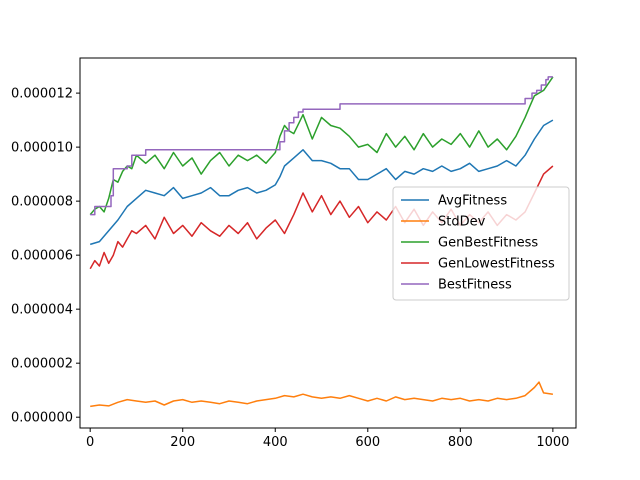 This screenshot has width=640, height=480. I want to click on legend-label-bestfitness: BestFitness, so click(475, 285).